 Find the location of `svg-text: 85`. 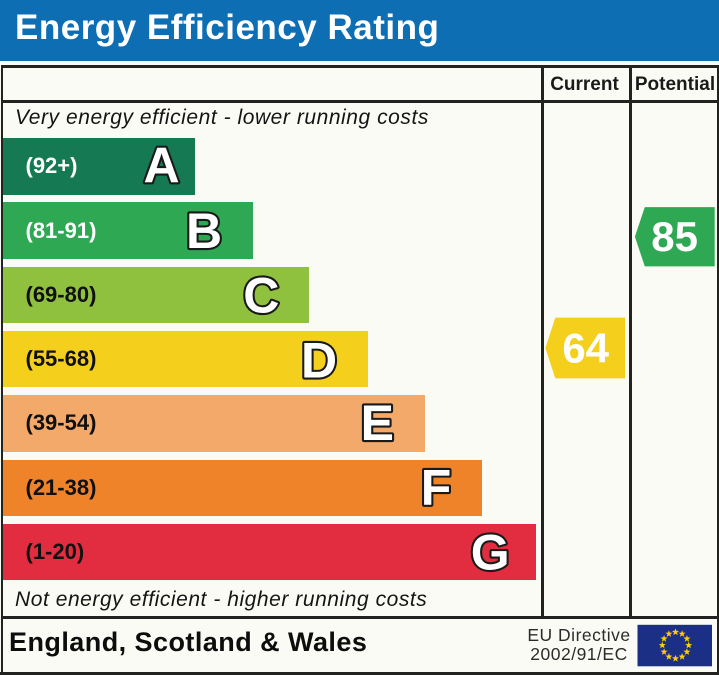

svg-text: 85 is located at coordinates (674, 236).